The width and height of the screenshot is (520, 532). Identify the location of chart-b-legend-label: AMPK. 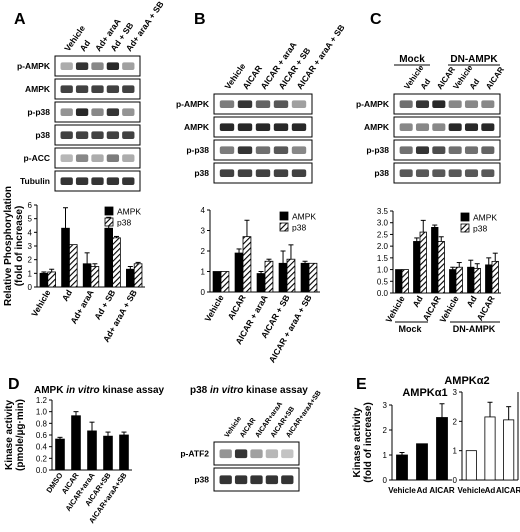
(304, 217).